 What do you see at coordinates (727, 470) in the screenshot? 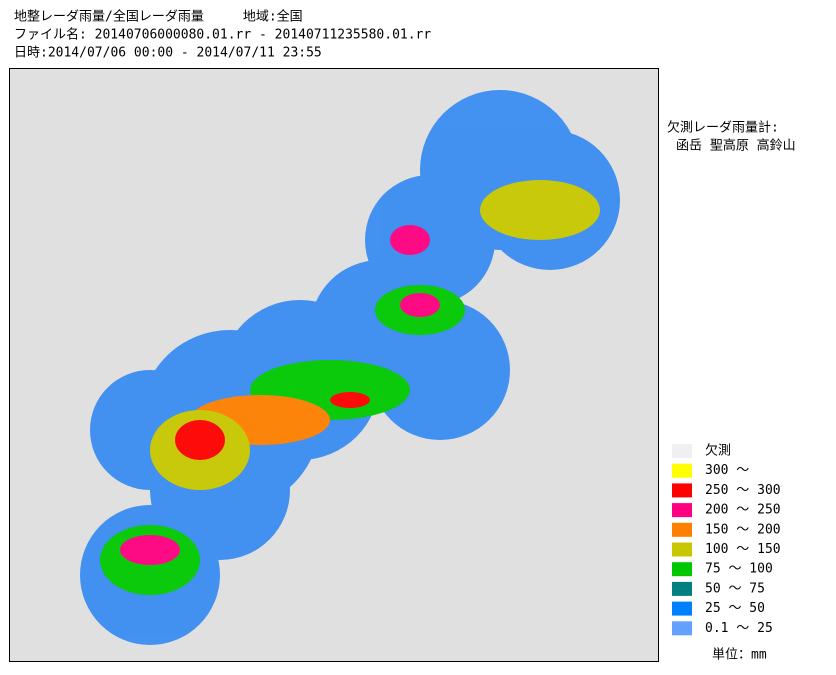
I see `legend-label: 300 ～` at bounding box center [727, 470].